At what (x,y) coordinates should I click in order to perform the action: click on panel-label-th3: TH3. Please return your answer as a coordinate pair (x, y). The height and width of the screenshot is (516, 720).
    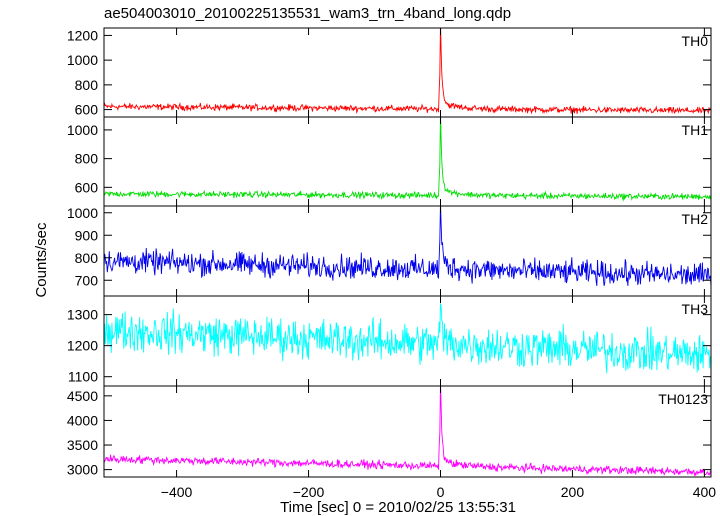
    Looking at the image, I should click on (695, 309).